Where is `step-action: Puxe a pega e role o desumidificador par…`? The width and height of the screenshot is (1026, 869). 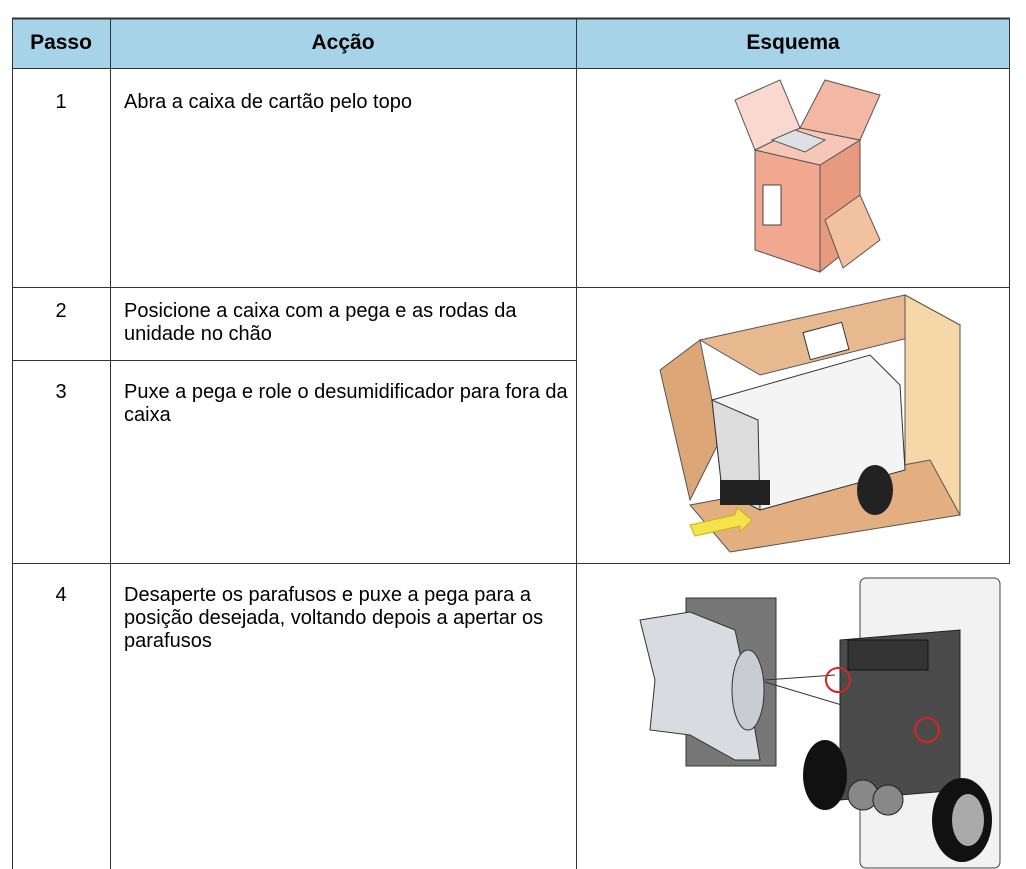 step-action: Puxe a pega e role o desumidificador par… is located at coordinates (346, 403).